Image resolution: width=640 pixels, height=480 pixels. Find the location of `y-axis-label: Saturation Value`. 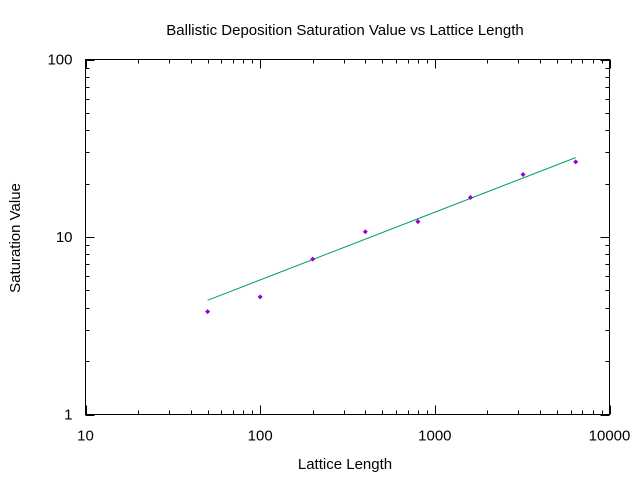

y-axis-label: Saturation Value is located at coordinates (15, 238).